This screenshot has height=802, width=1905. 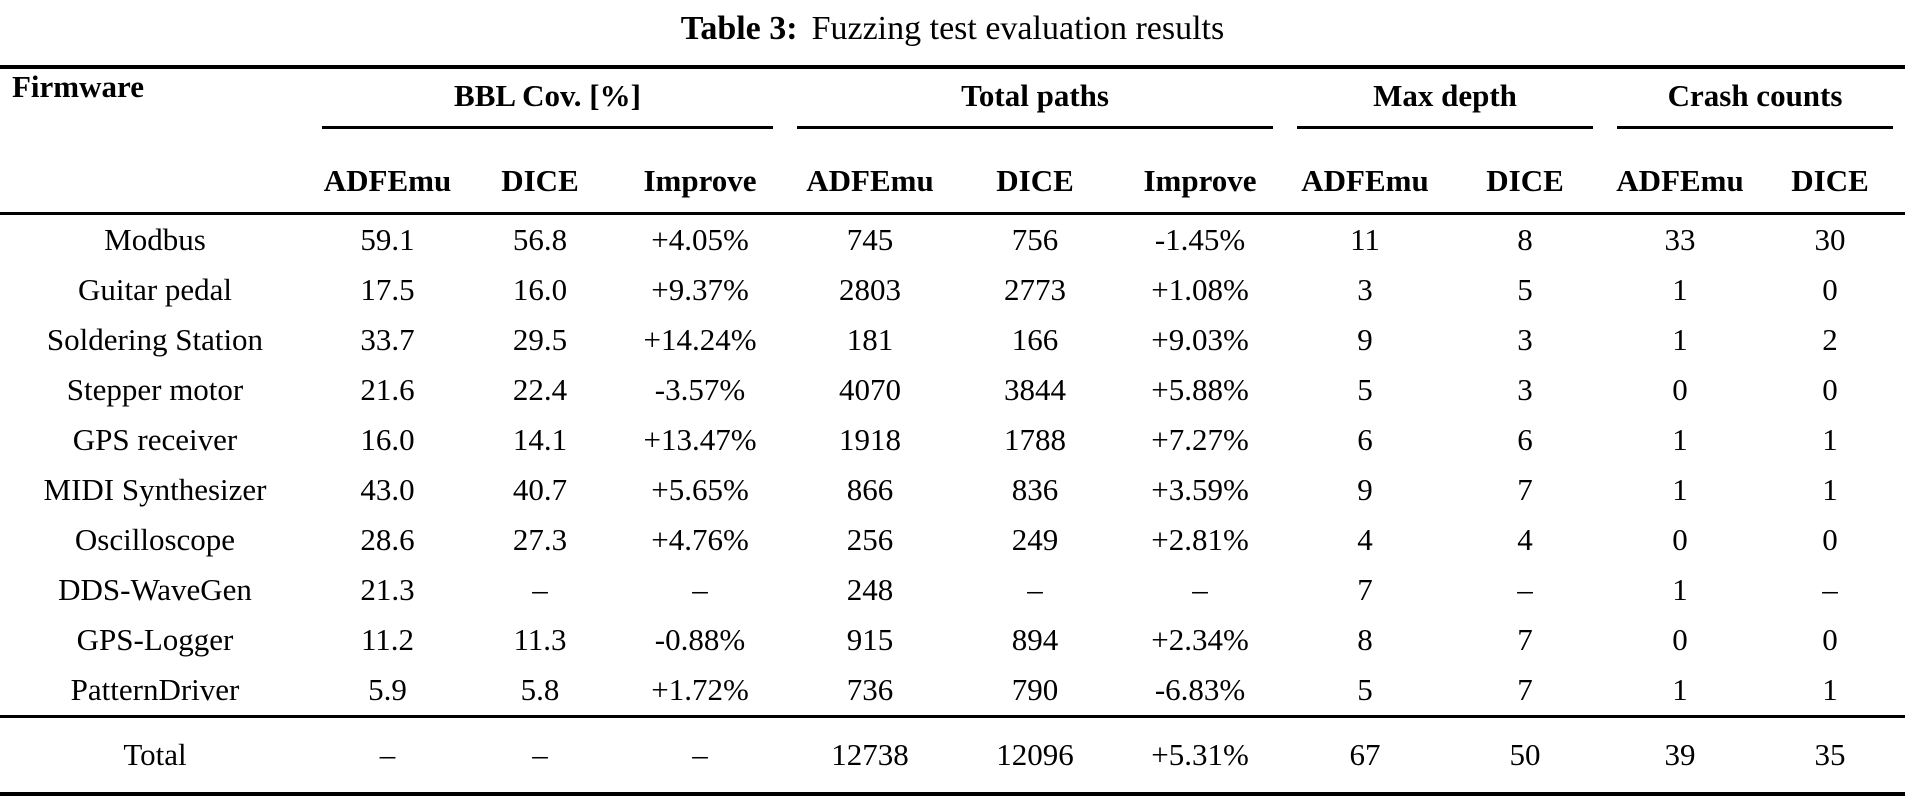 What do you see at coordinates (1035, 172) in the screenshot?
I see `col-header-paths-dice: DICE` at bounding box center [1035, 172].